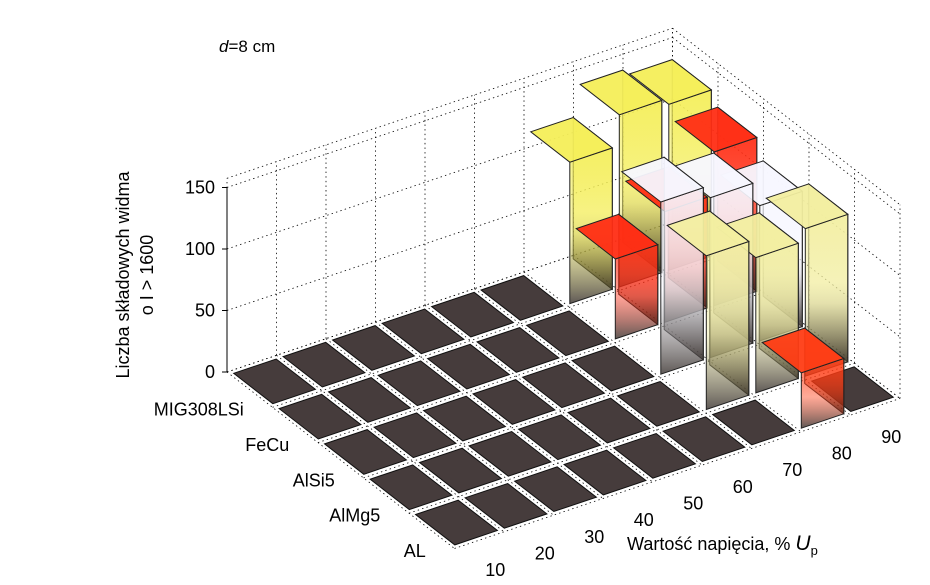 The height and width of the screenshot is (585, 930). What do you see at coordinates (722, 545) in the screenshot?
I see `x-axis-label: Wartość napięcia, % Up` at bounding box center [722, 545].